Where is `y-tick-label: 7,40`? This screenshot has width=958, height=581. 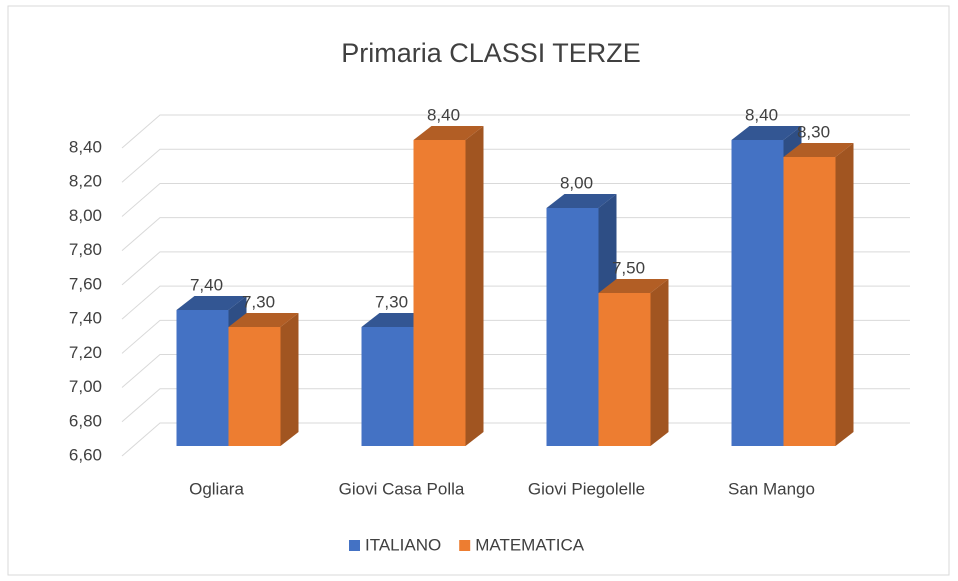
y-tick-label: 7,40 is located at coordinates (85, 318).